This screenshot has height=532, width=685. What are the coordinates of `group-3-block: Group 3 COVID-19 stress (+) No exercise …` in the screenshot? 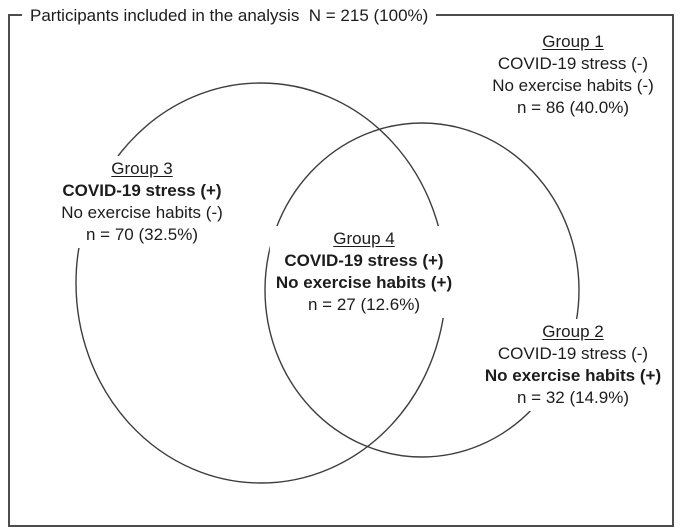 It's located at (142, 202).